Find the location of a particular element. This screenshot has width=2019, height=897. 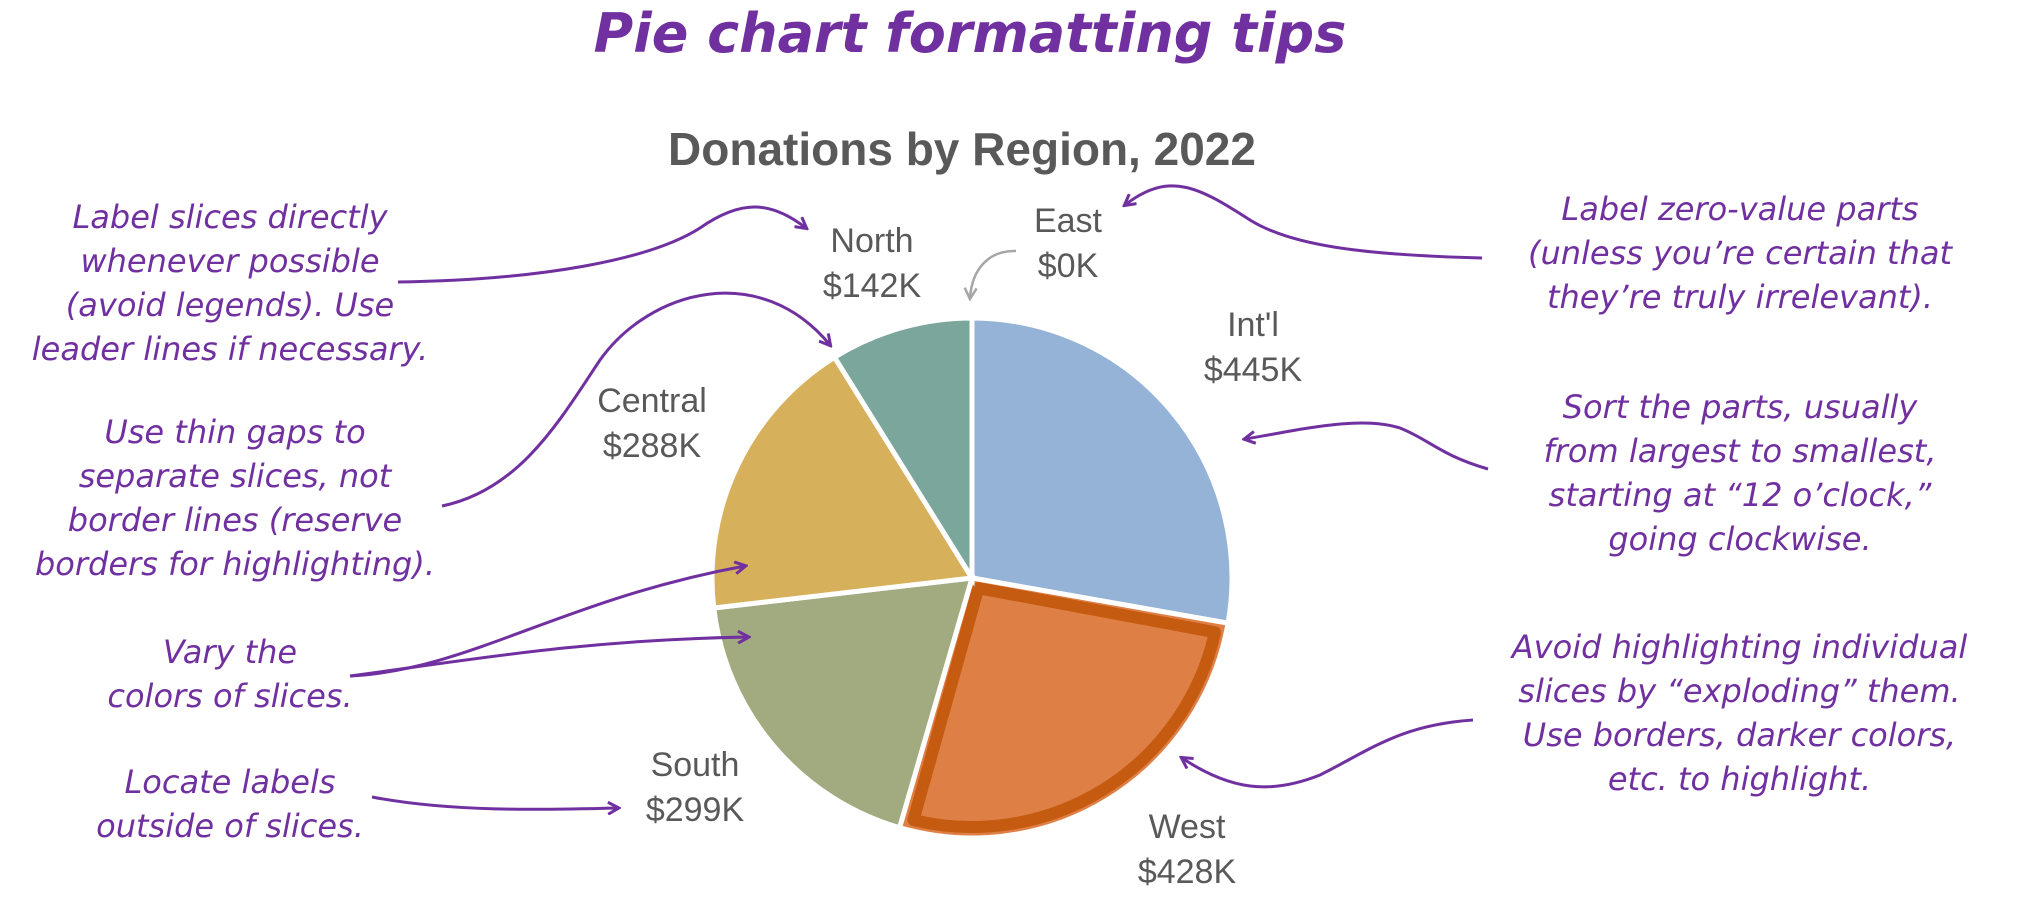

slice-label-central-value: $288K is located at coordinates (652, 446).